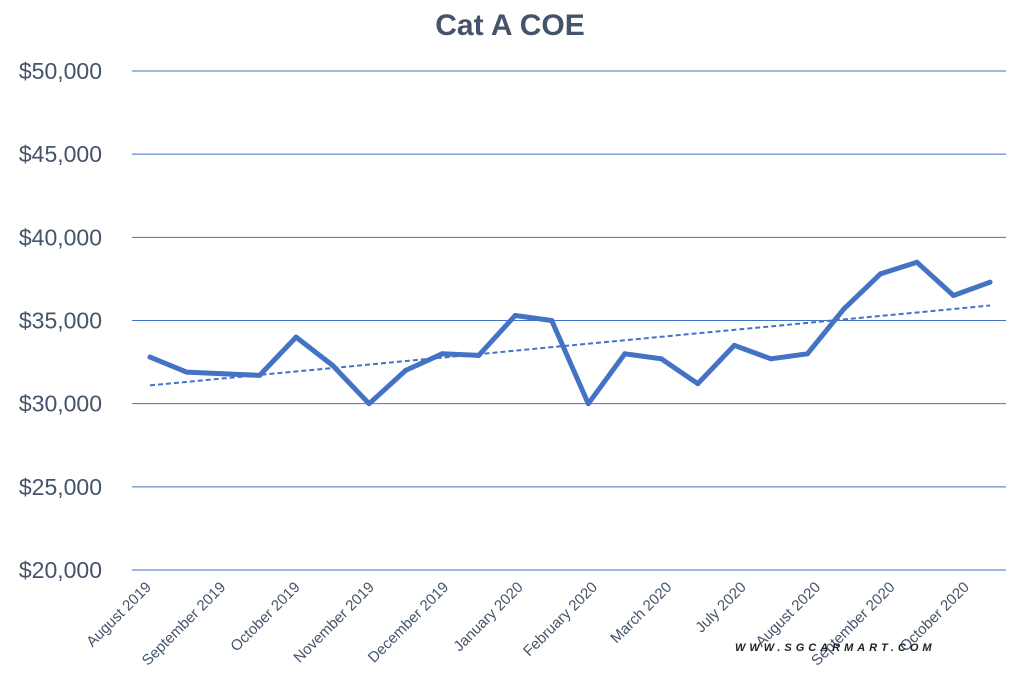  What do you see at coordinates (60, 404) in the screenshot?
I see `y-tick-label: $30,000` at bounding box center [60, 404].